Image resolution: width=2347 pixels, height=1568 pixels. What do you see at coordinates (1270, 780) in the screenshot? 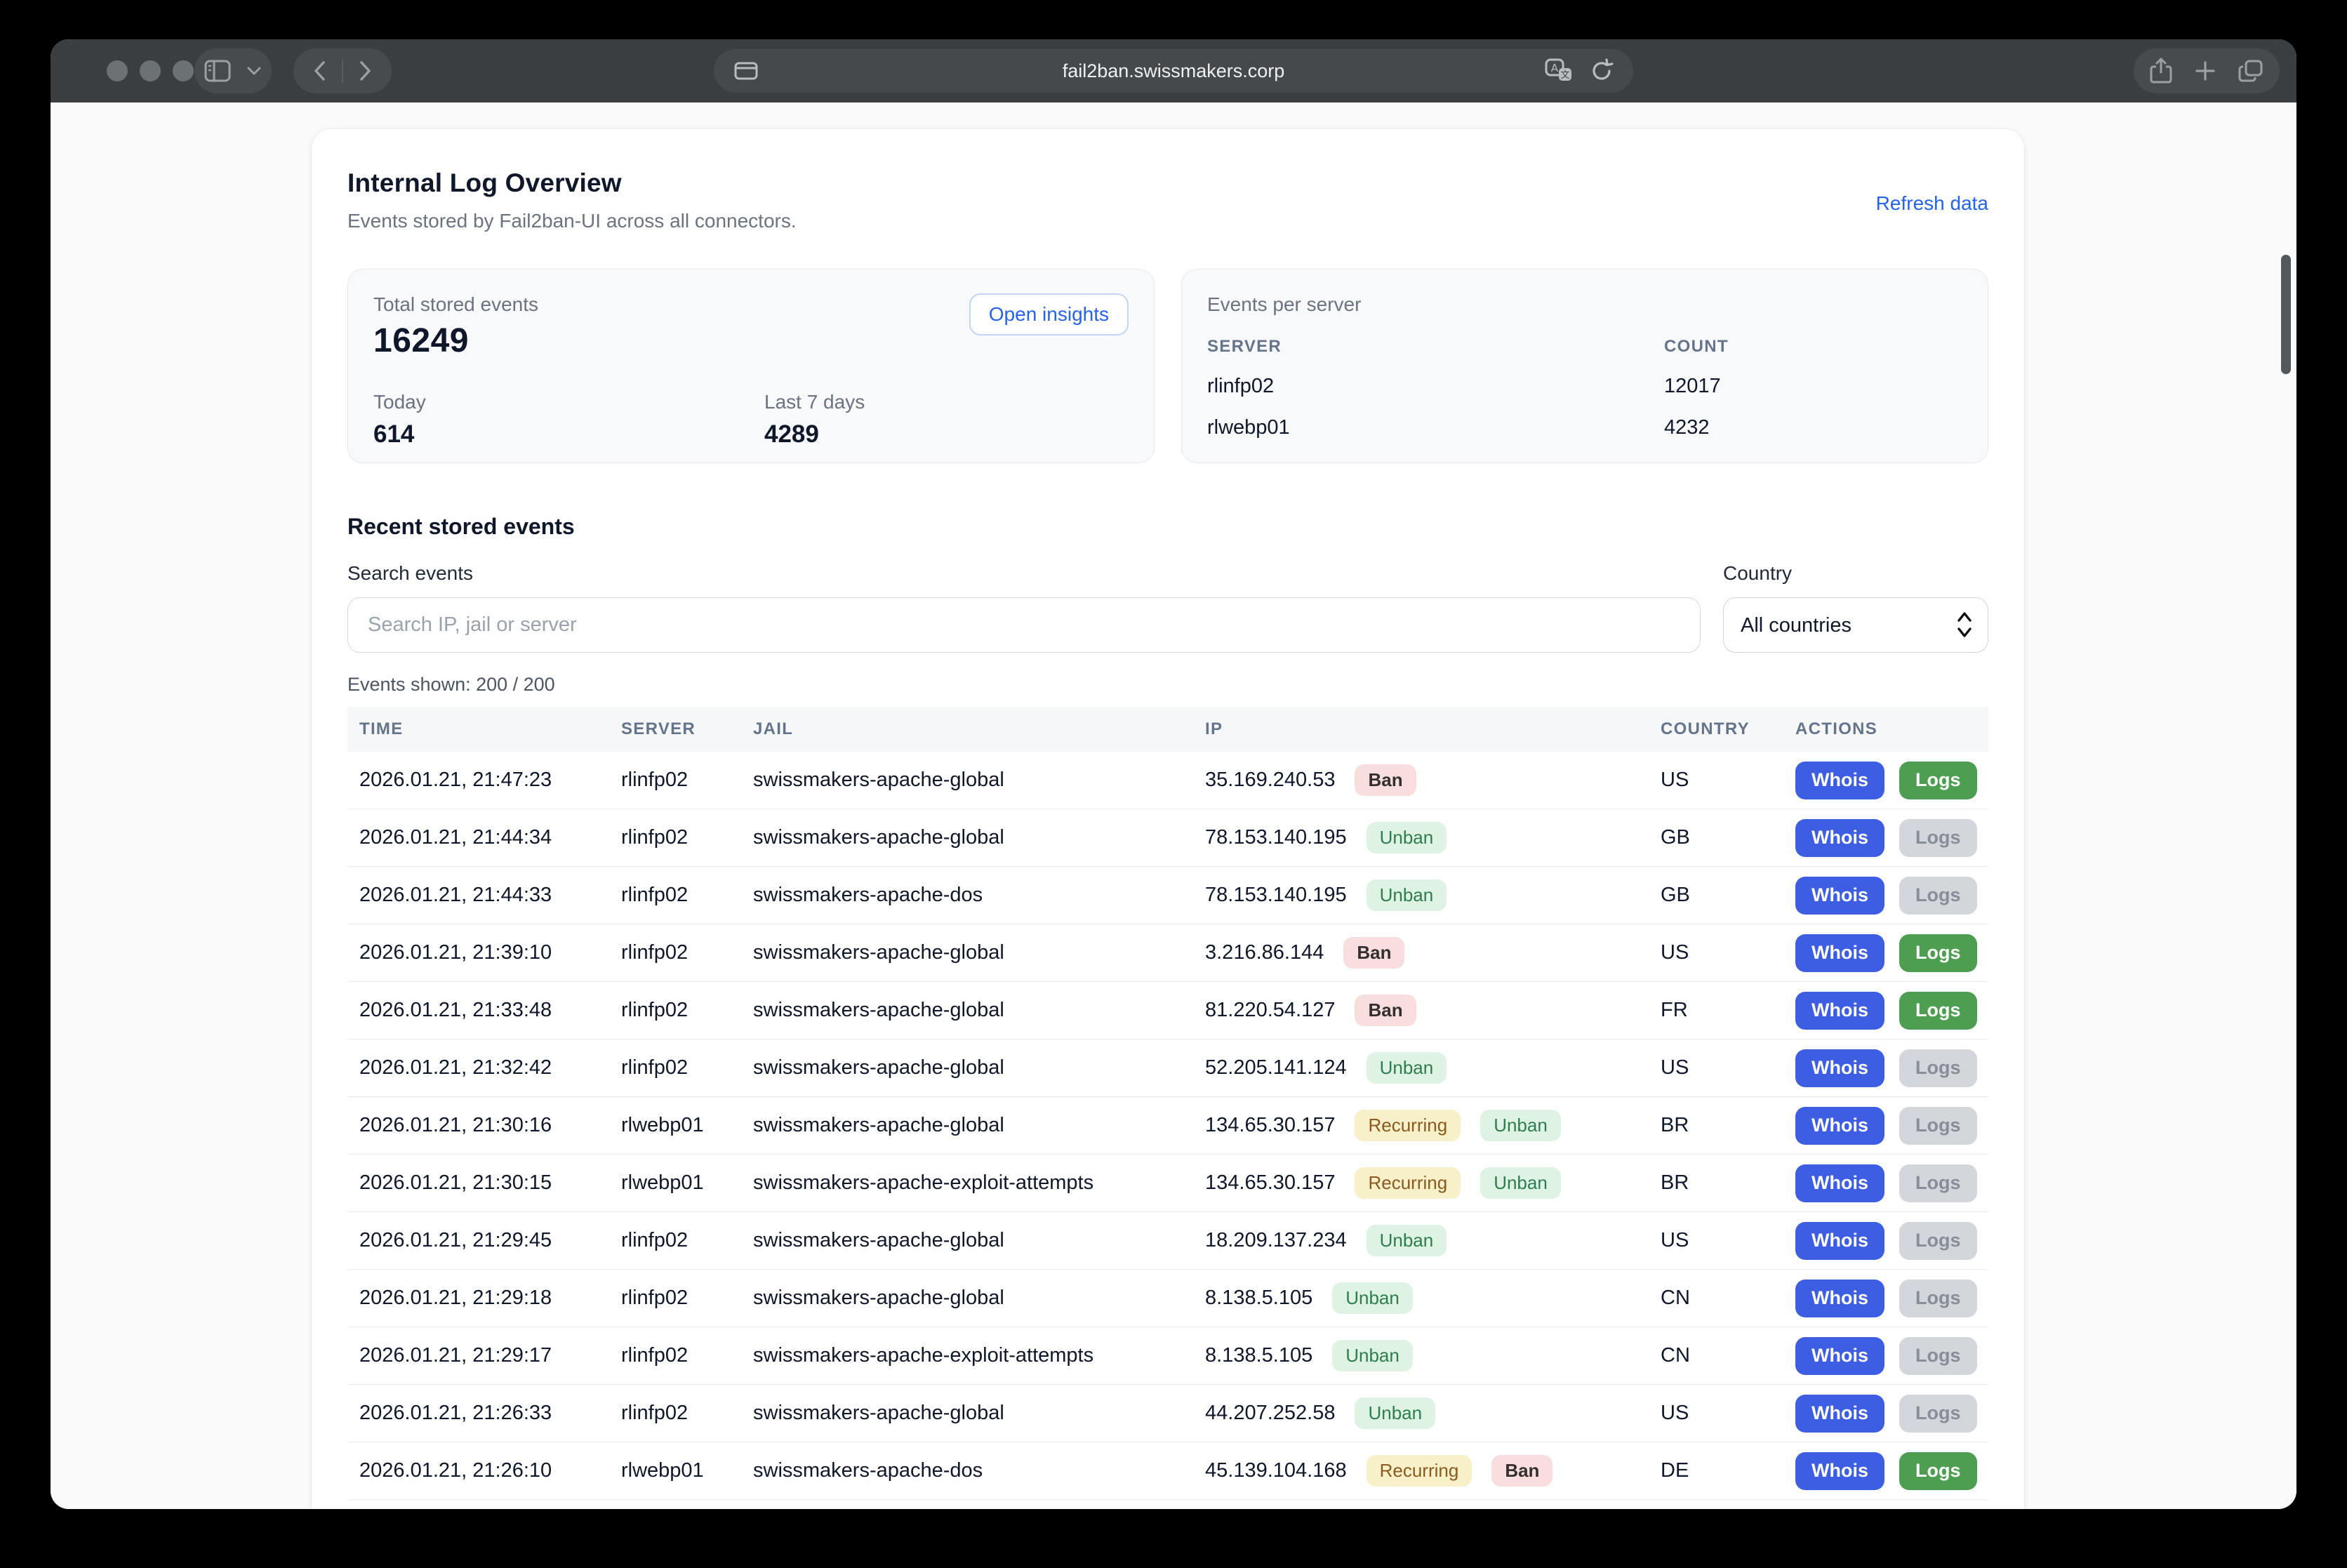
I see `event-ip: 35.169.240.53` at bounding box center [1270, 780].